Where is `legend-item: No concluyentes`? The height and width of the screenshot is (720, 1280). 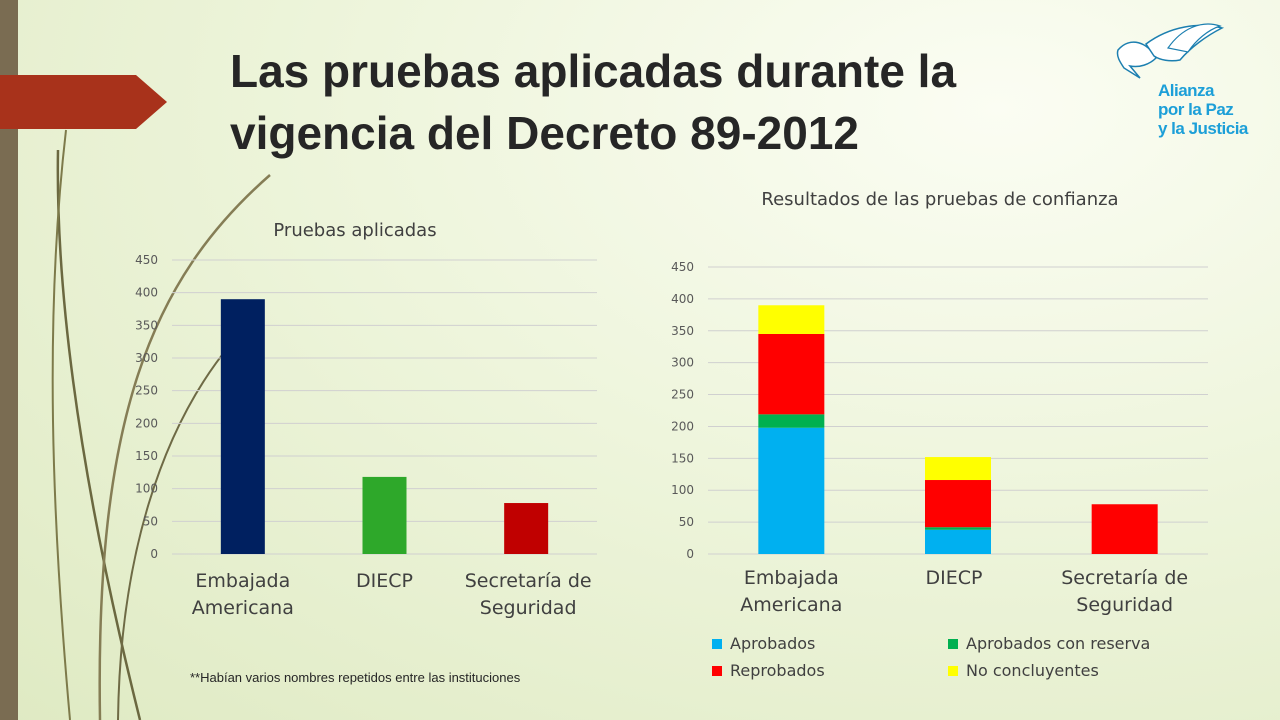 legend-item: No concluyentes is located at coordinates (1065, 670).